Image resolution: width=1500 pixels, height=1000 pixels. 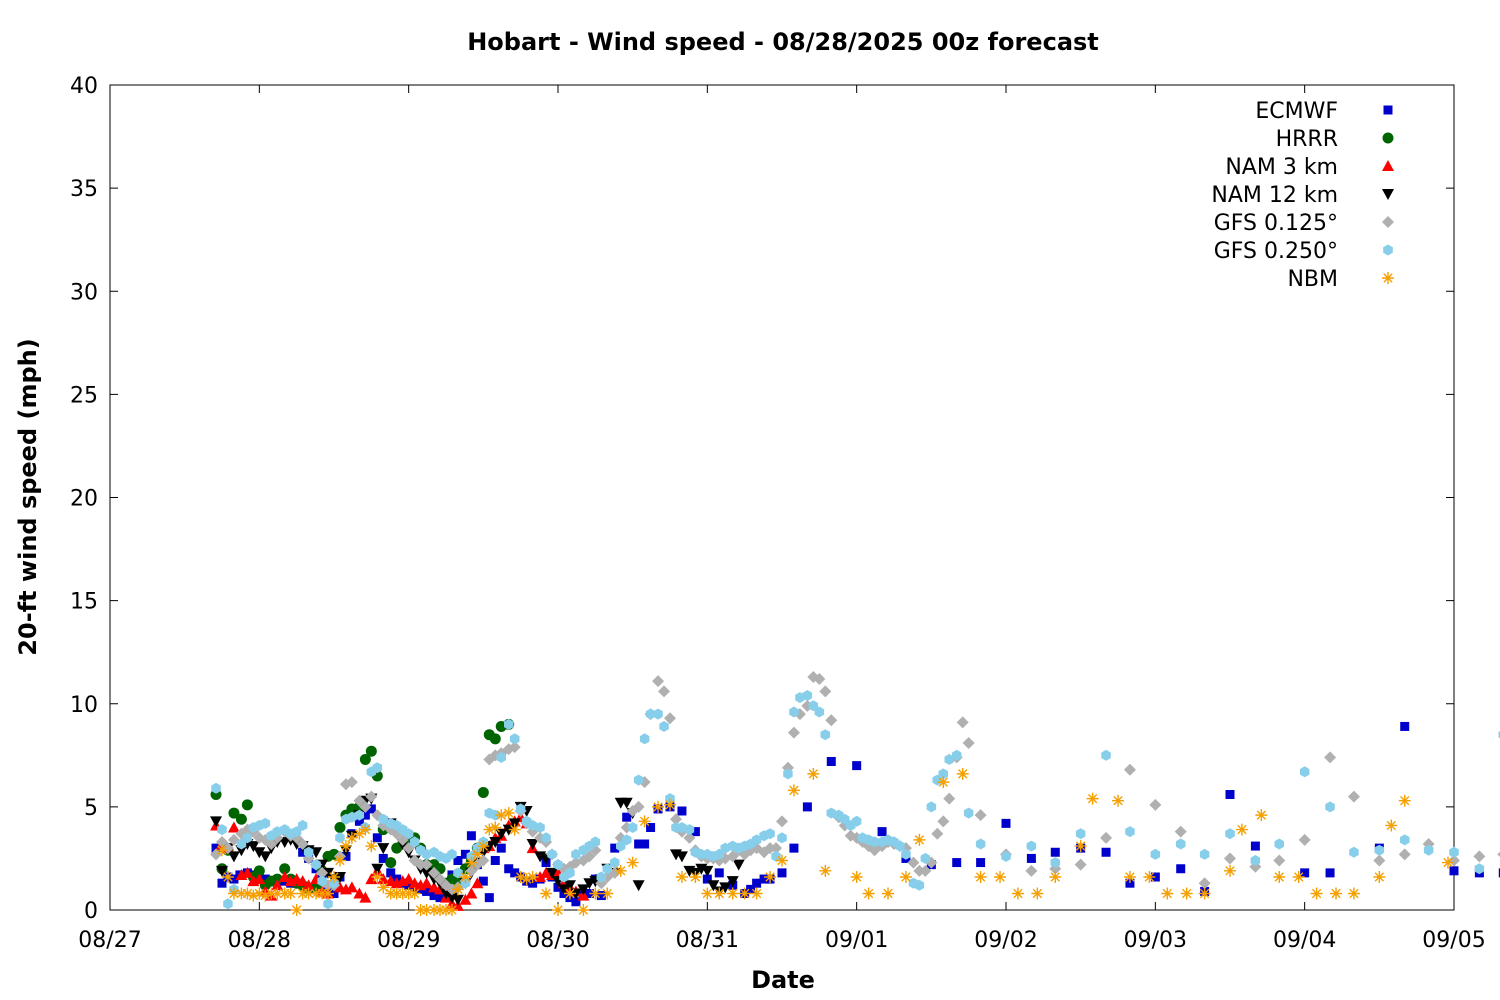 I want to click on x-tick-label: 08/31, so click(x=707, y=940).